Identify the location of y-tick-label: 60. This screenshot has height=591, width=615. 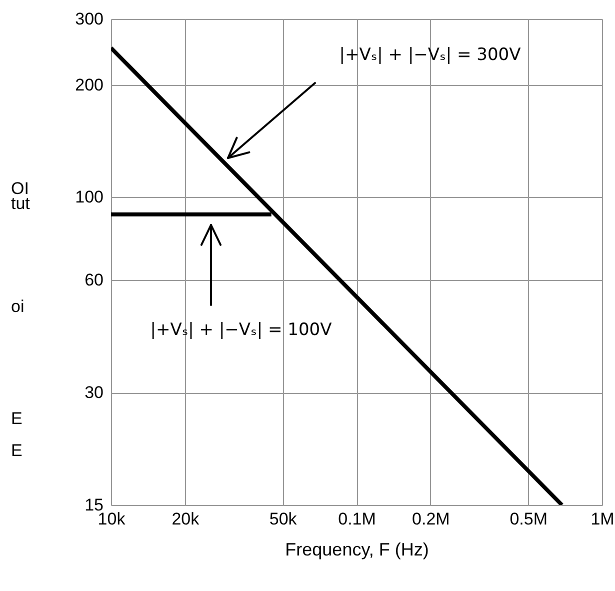
(94, 280).